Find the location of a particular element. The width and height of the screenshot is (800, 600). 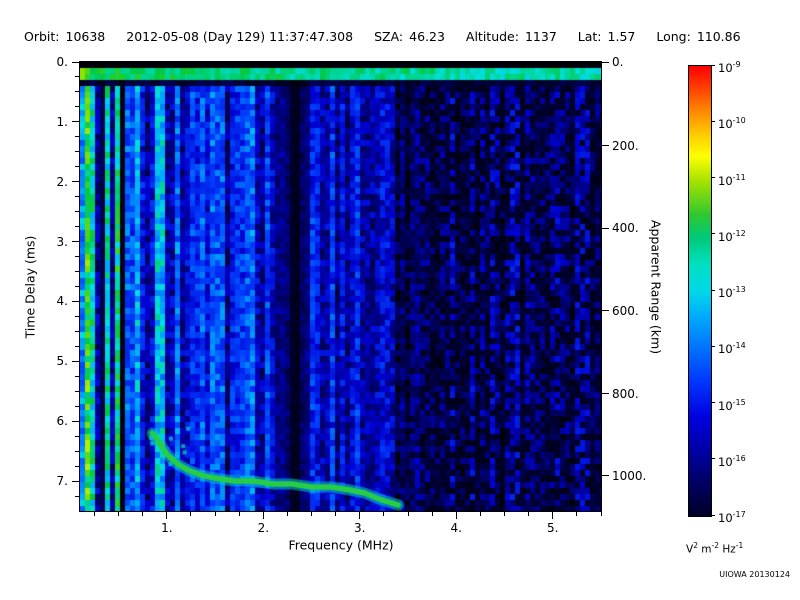

long-value: 110.86 is located at coordinates (718, 36).